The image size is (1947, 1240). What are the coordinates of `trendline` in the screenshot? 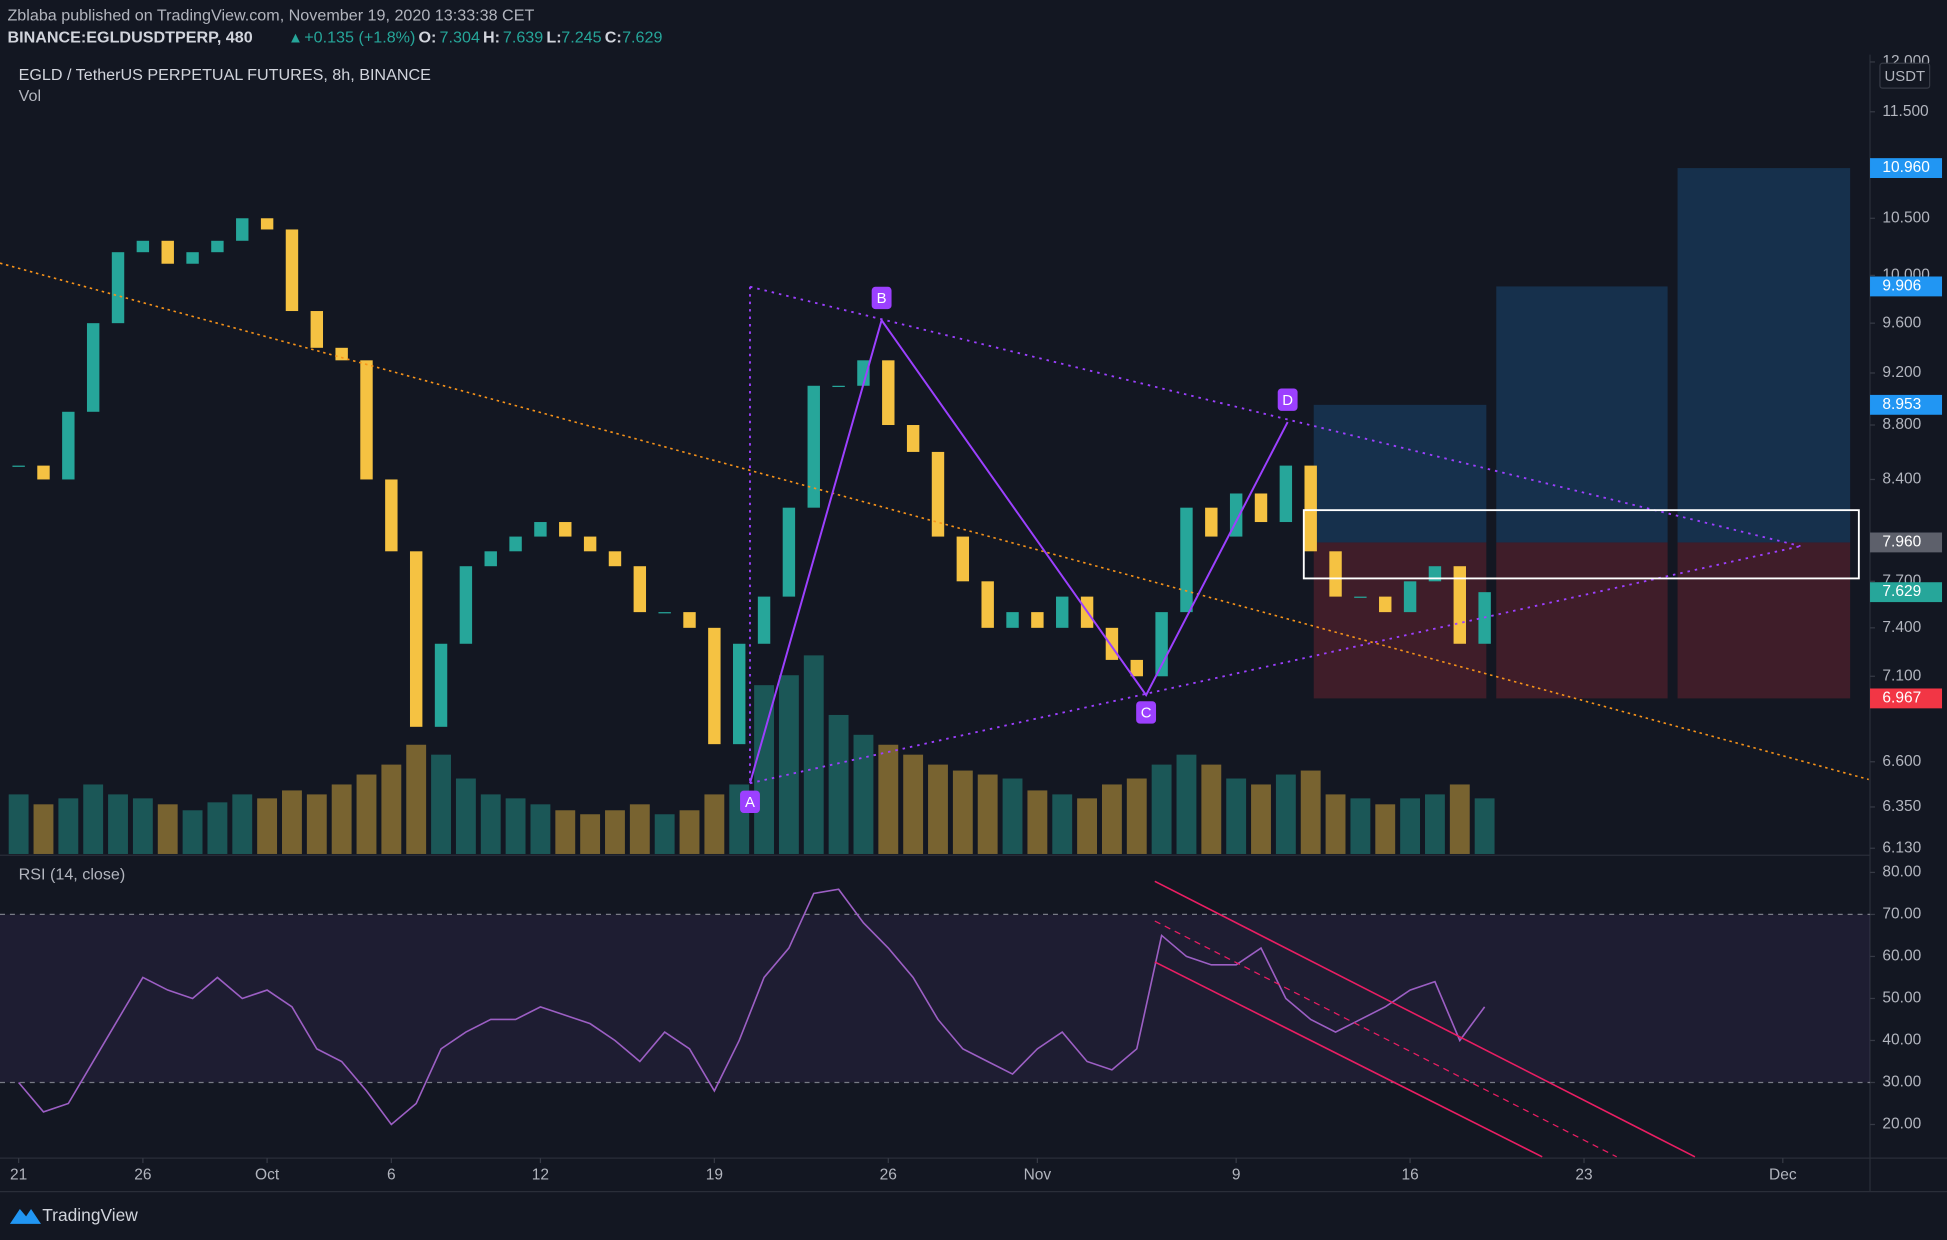 It's located at (1275, 665).